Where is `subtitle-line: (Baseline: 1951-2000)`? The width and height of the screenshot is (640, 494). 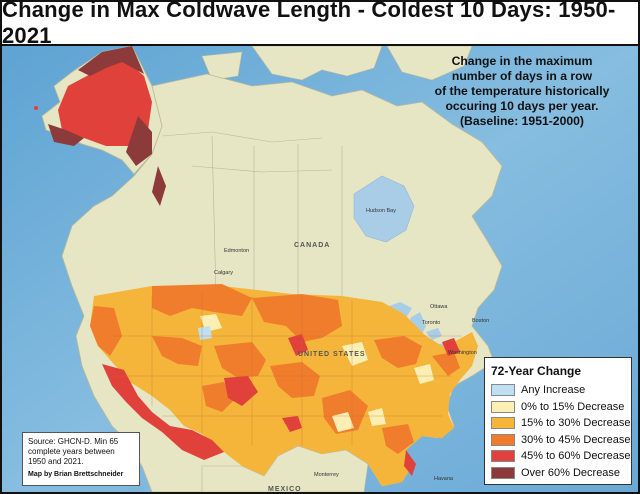 subtitle-line: (Baseline: 1951-2000) is located at coordinates (522, 121).